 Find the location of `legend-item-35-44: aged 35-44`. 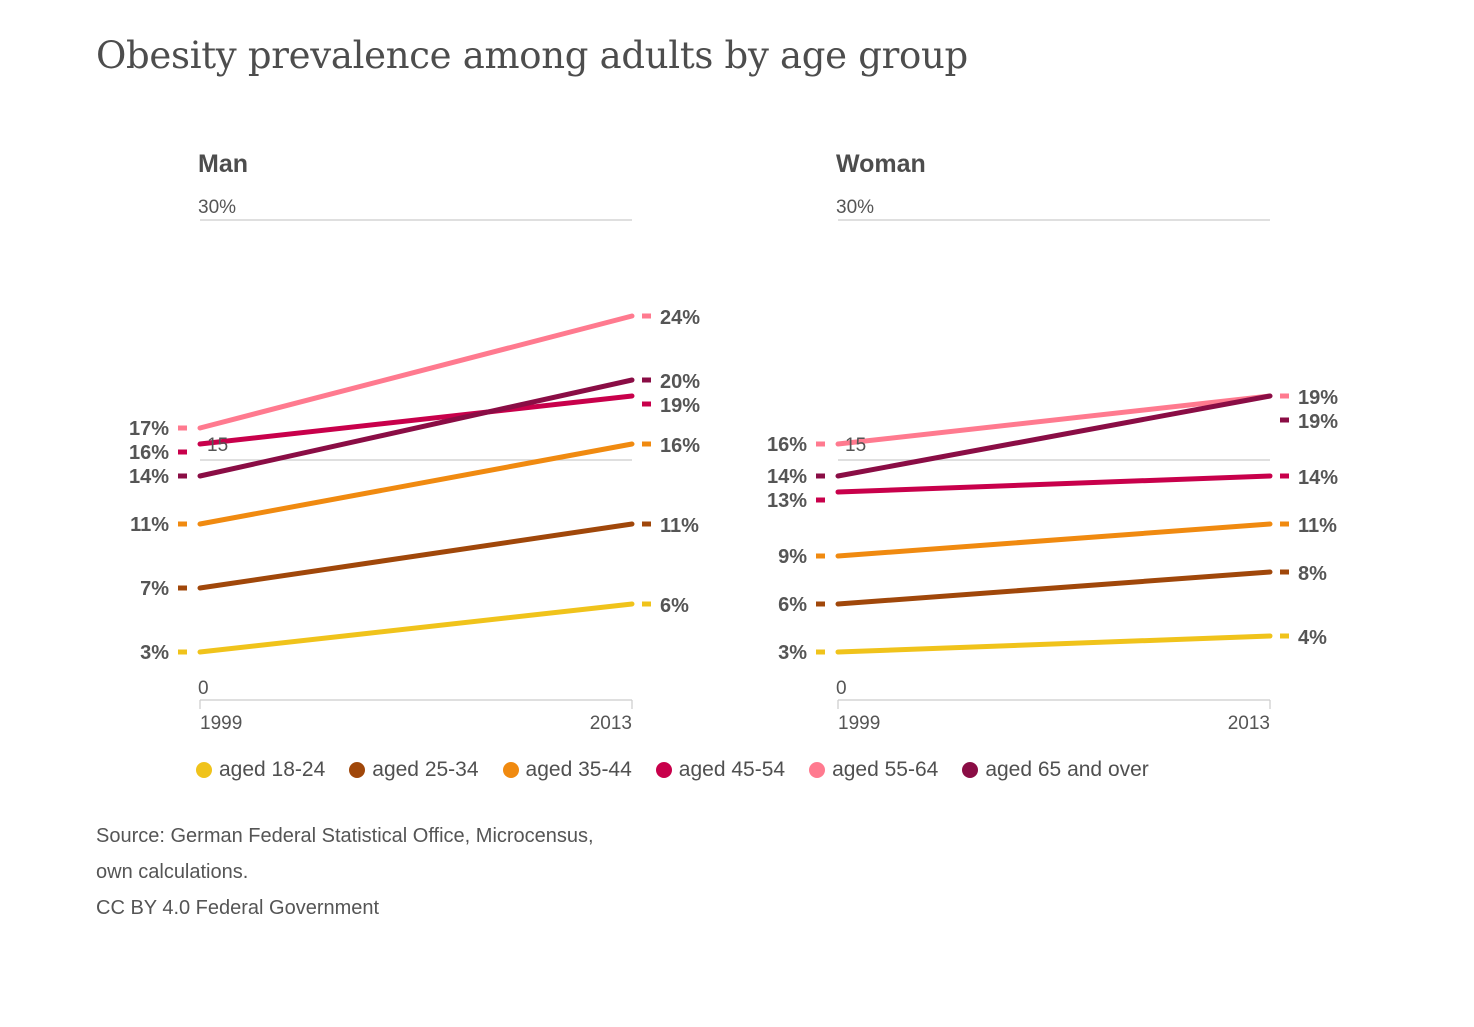

legend-item-35-44: aged 35-44 is located at coordinates (567, 770).